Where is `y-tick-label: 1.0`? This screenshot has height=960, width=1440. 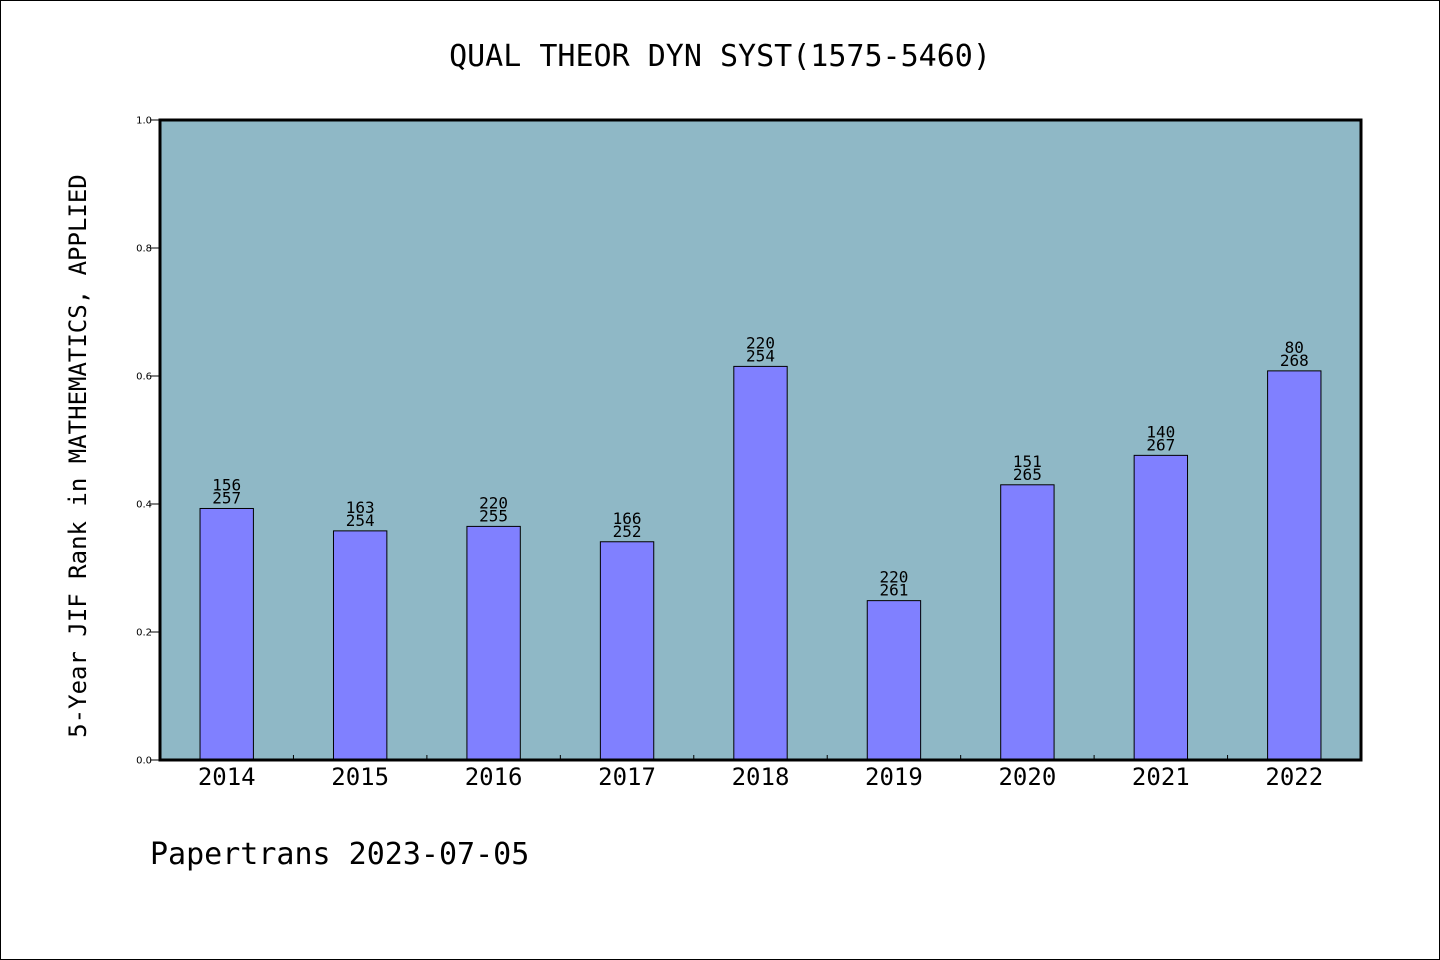
y-tick-label: 1.0 is located at coordinates (144, 121).